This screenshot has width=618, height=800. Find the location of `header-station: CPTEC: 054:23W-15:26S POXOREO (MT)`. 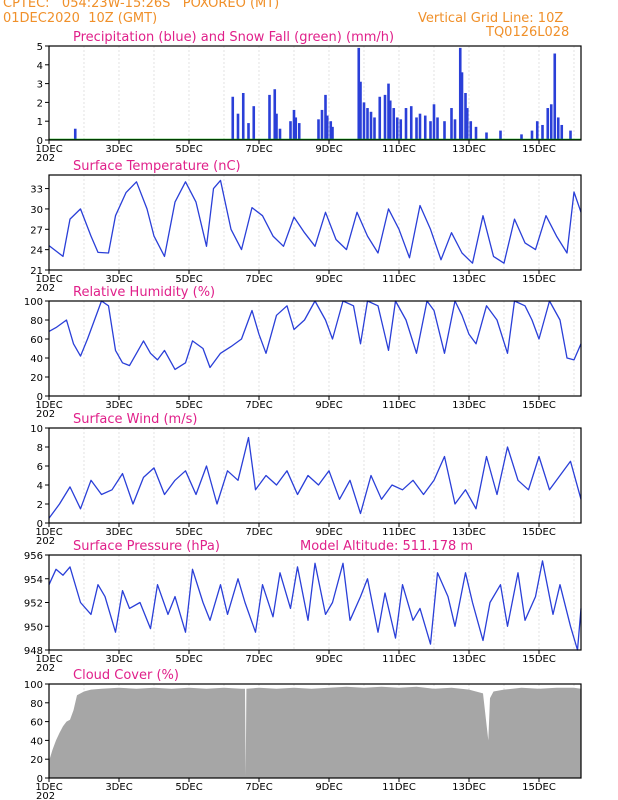

header-station: CPTEC: 054:23W-15:26S POXOREO (MT) is located at coordinates (141, 5).